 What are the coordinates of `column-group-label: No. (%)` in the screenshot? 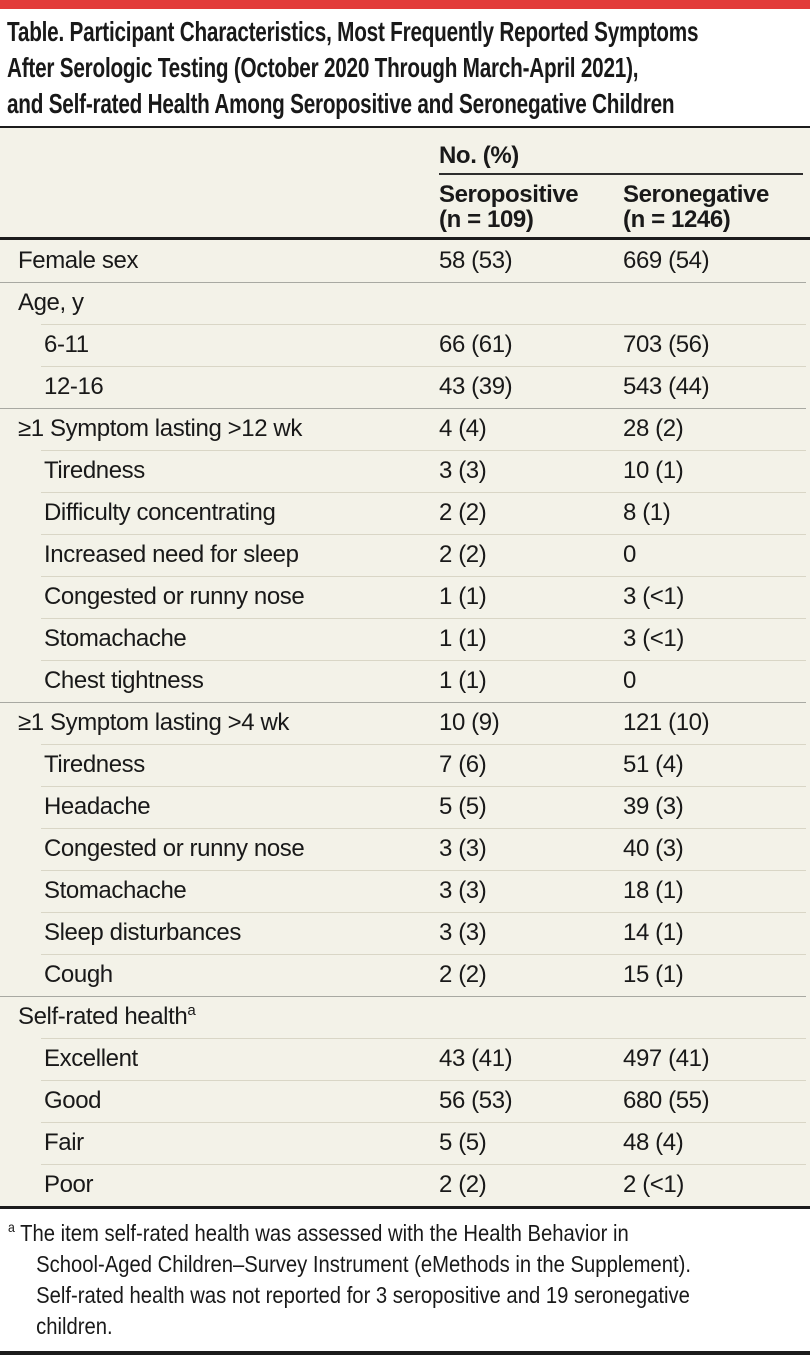 It's located at (479, 155).